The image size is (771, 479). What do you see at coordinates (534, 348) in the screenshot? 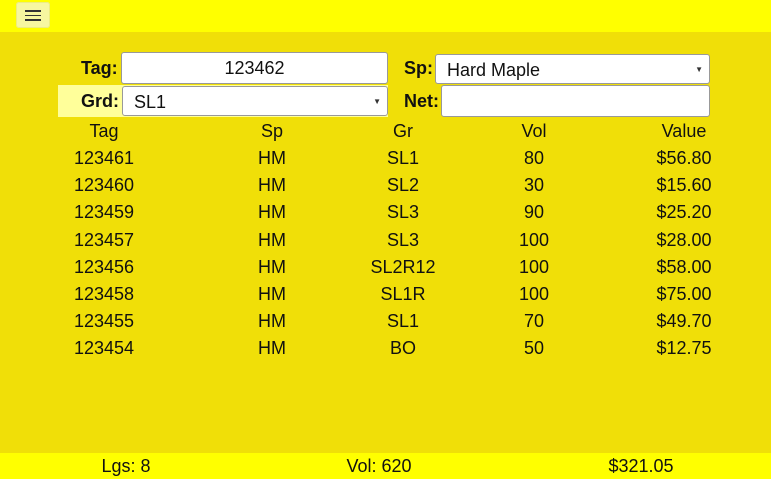
I see `cell-volume: 50` at bounding box center [534, 348].